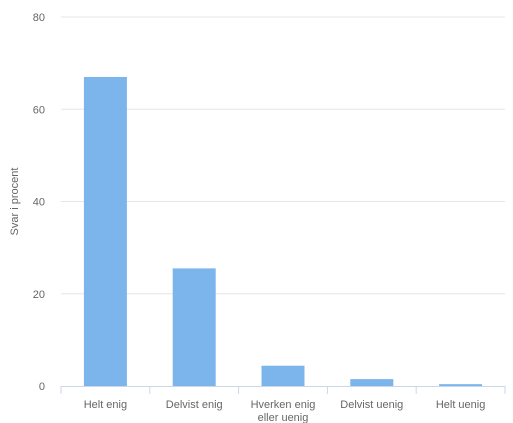 The width and height of the screenshot is (513, 423). What do you see at coordinates (42, 387) in the screenshot?
I see `y-tick-label: 0` at bounding box center [42, 387].